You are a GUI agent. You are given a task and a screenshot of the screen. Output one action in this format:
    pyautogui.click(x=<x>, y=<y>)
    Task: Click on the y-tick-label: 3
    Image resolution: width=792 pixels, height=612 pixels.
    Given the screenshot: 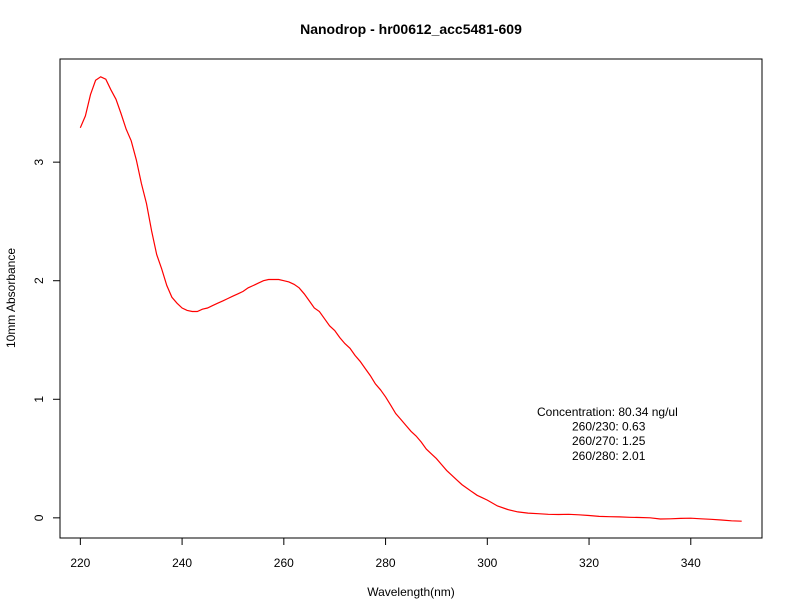 What is the action you would take?
    pyautogui.click(x=39, y=161)
    